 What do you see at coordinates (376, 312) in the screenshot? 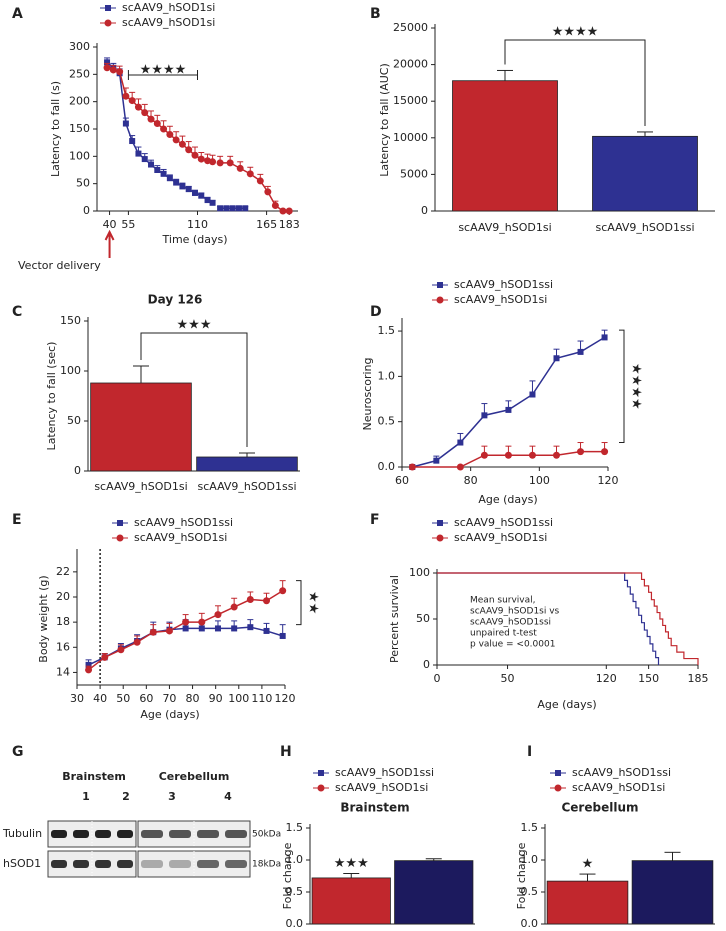
I see `panel-letter: D` at bounding box center [376, 312].